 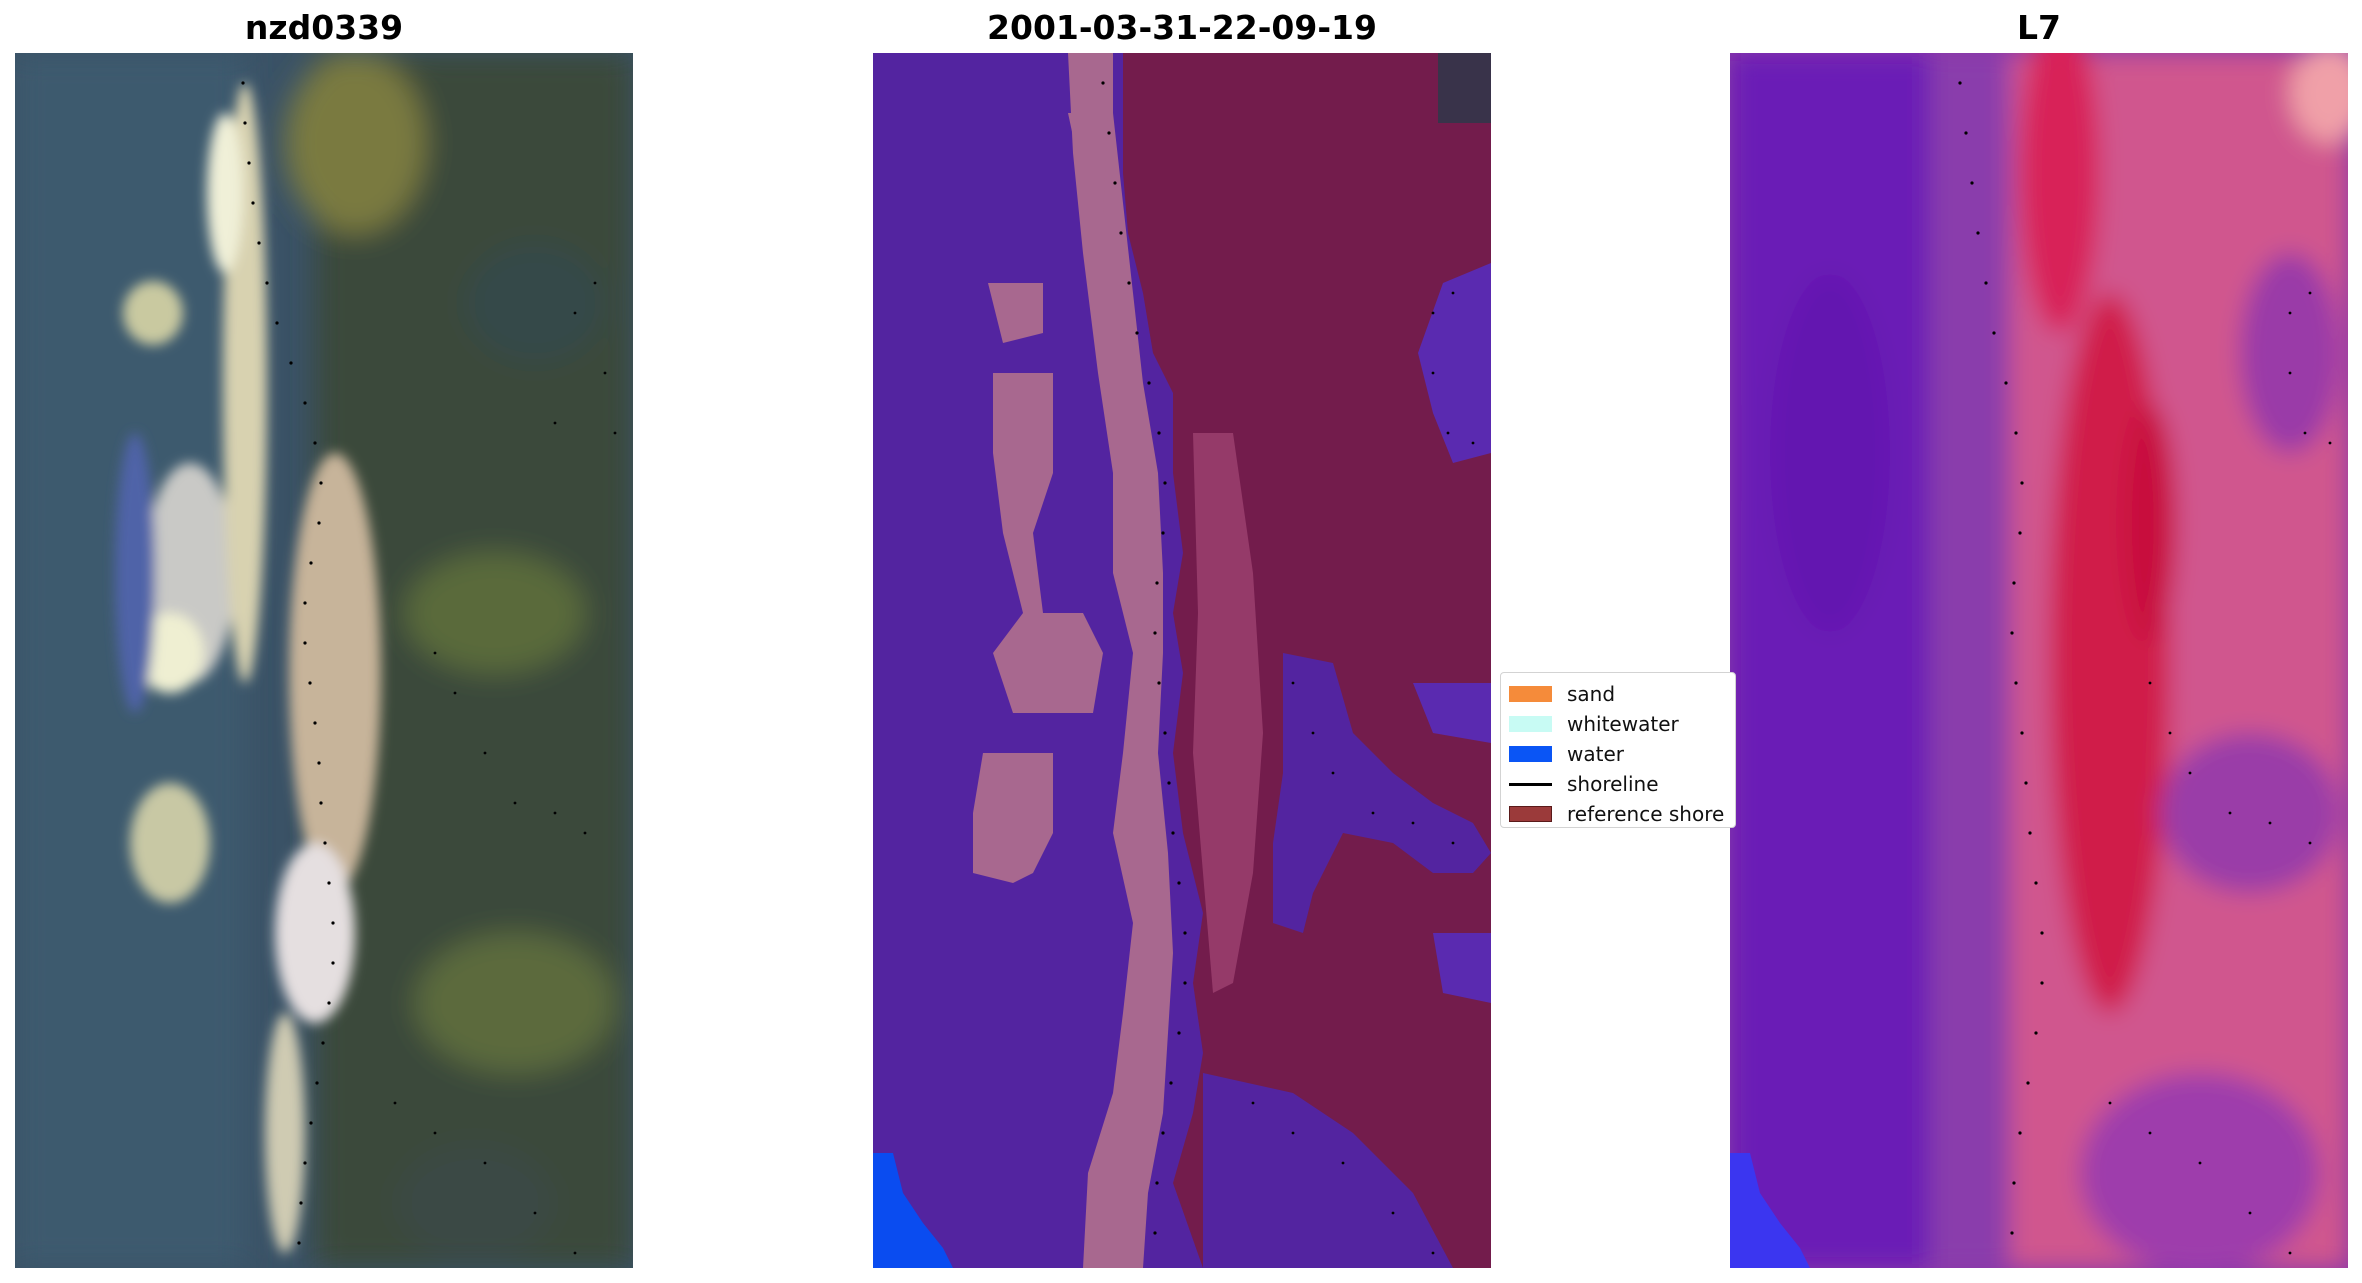 I want to click on sand-swatch, so click(x=1530, y=694).